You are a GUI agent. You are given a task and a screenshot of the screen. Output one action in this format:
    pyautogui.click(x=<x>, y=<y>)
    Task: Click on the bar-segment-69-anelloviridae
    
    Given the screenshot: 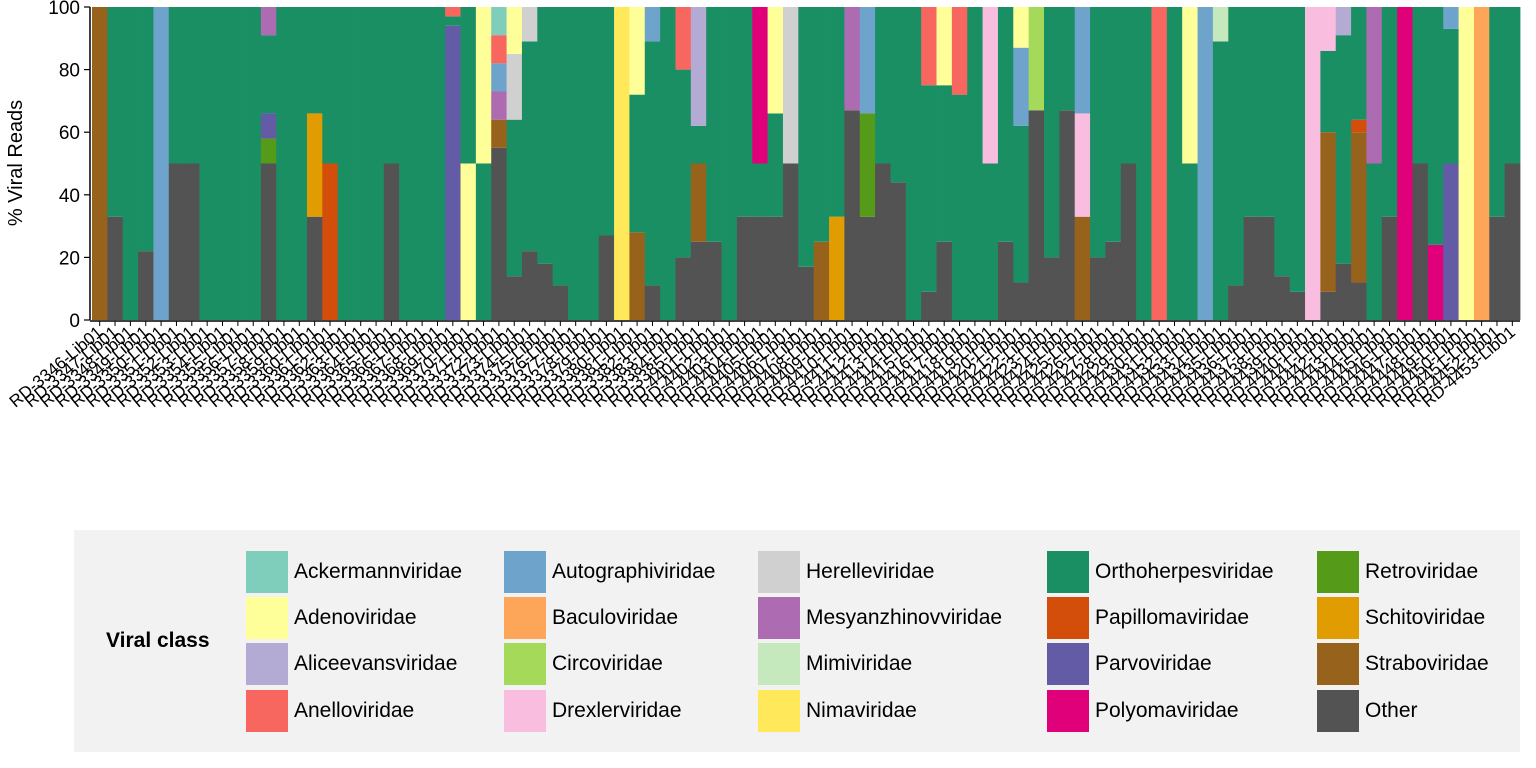 What is the action you would take?
    pyautogui.click(x=1159, y=163)
    